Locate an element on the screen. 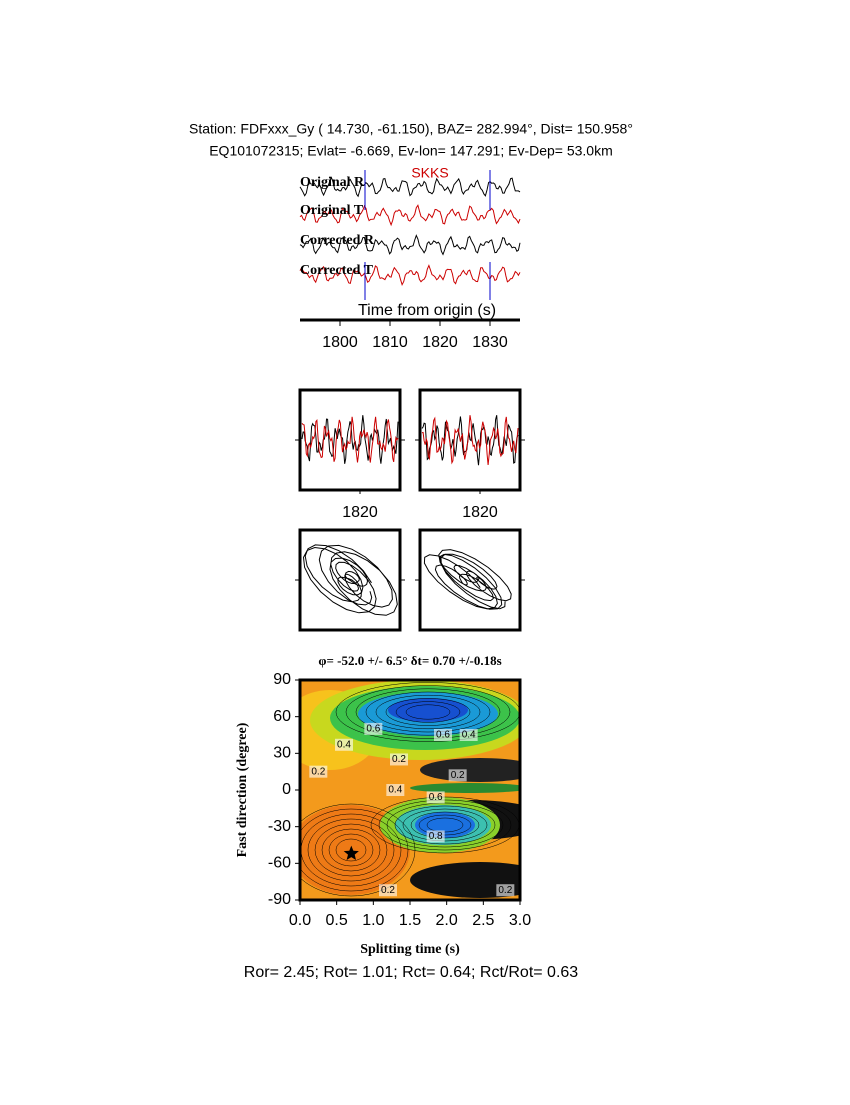 The width and height of the screenshot is (850, 1105). x-tick-label: 0.0 is located at coordinates (300, 920).